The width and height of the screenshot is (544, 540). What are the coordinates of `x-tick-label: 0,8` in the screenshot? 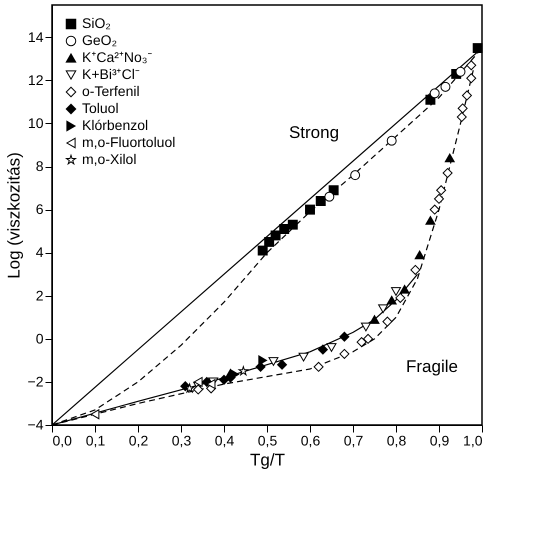 It's located at (396, 440).